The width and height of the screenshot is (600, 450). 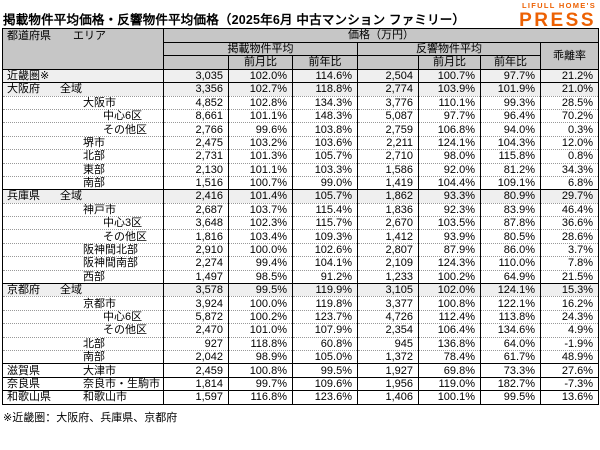 What do you see at coordinates (388, 356) in the screenshot?
I see `response-avg-cell: 1,372` at bounding box center [388, 356].